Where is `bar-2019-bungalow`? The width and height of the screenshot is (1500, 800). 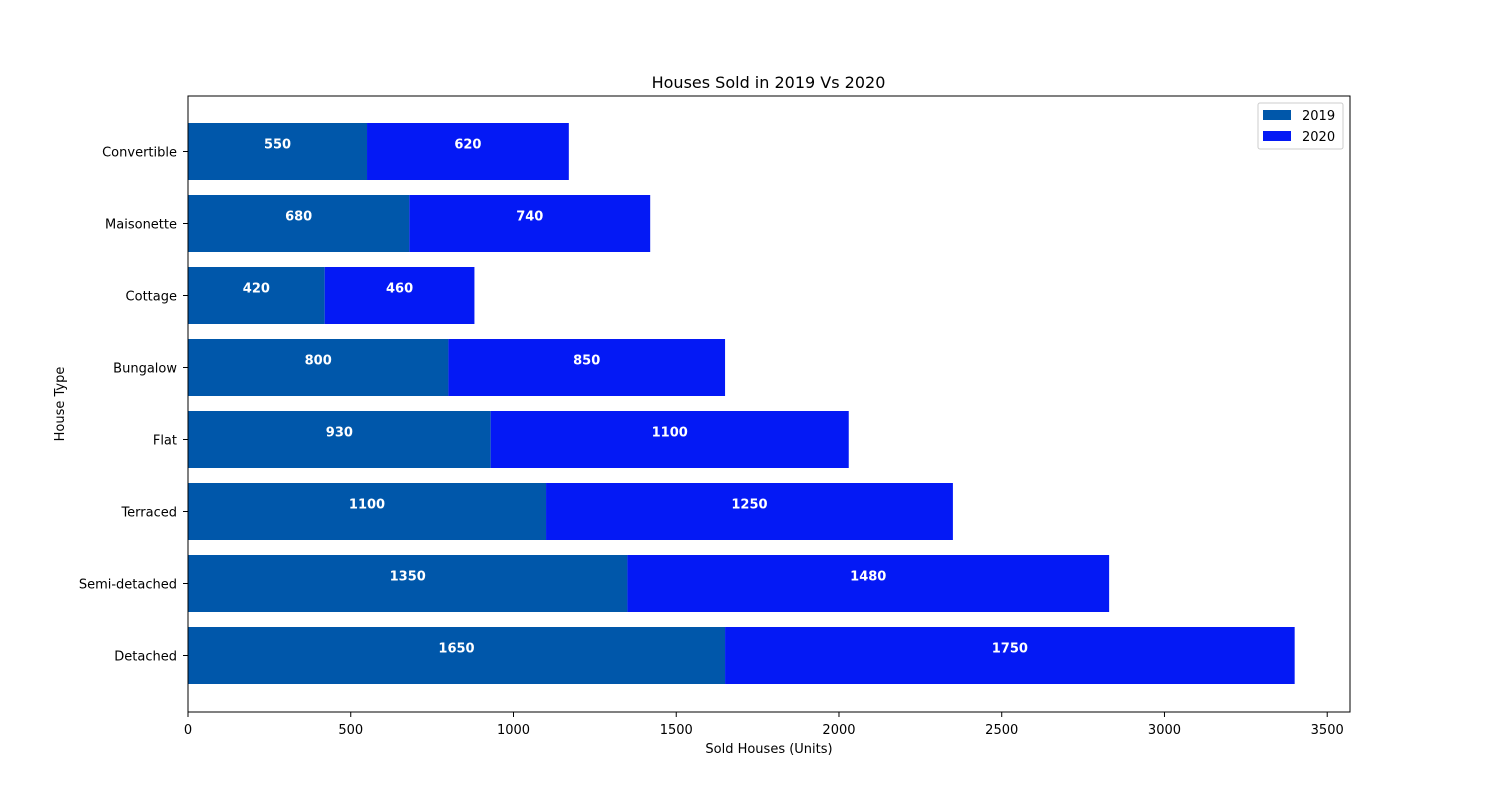 bar-2019-bungalow is located at coordinates (318, 367).